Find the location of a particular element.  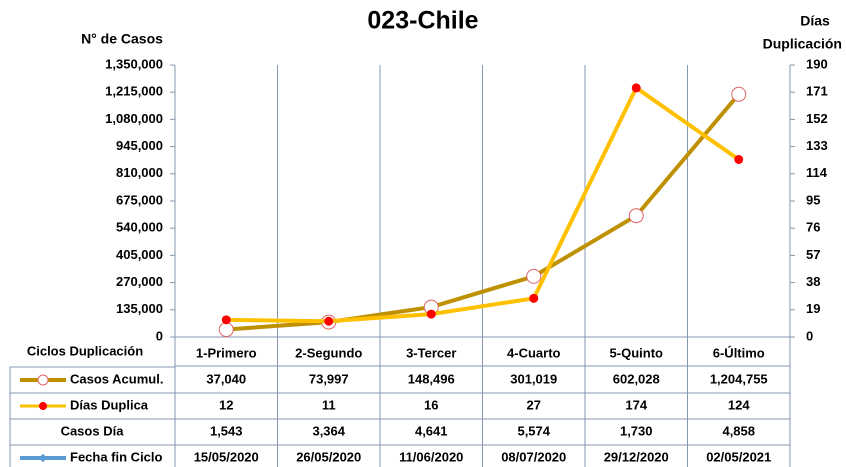

y-tick-label: 405,000 is located at coordinates (139, 254).